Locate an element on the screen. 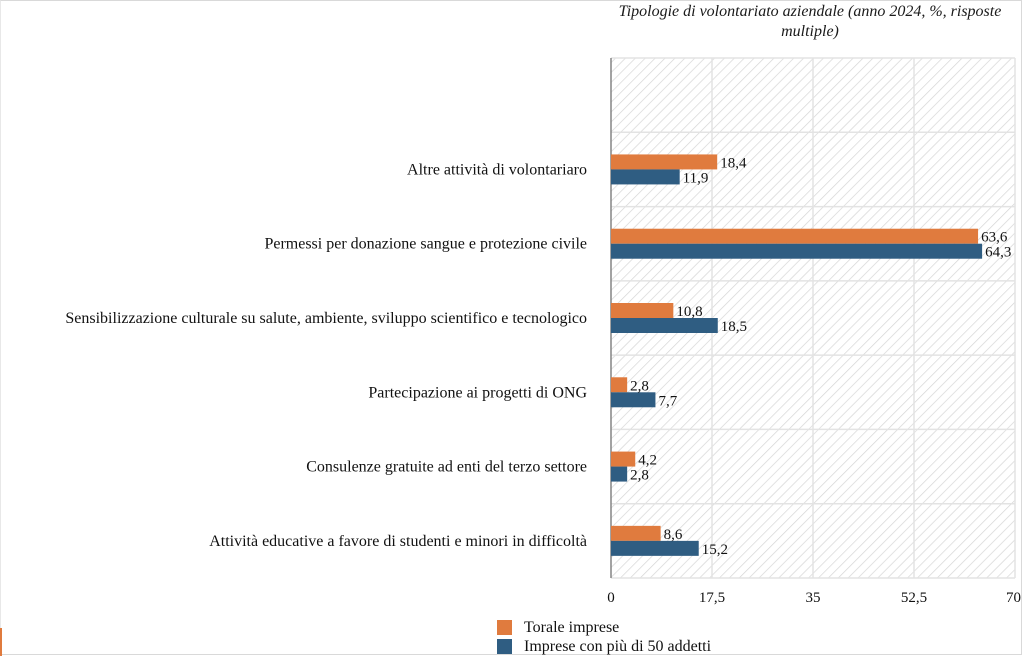 Image resolution: width=1024 pixels, height=657 pixels. category-label: Altre attività di volontariaro is located at coordinates (497, 169).